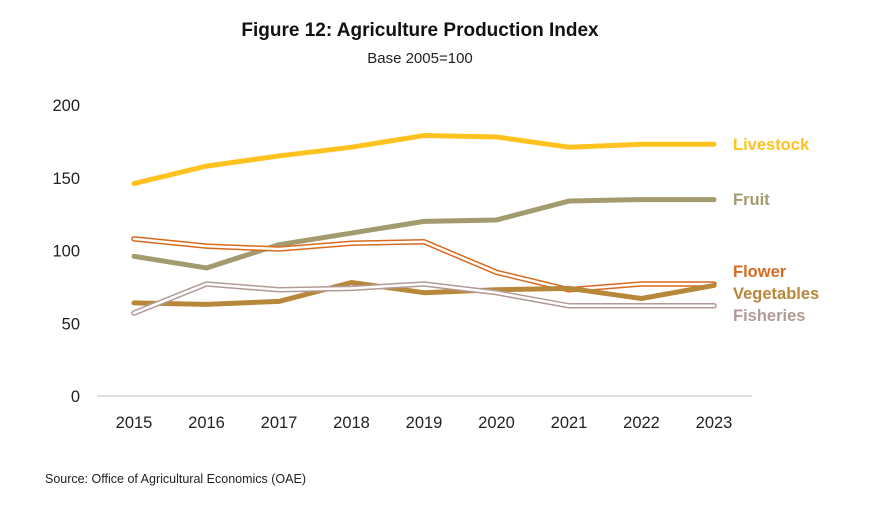 This screenshot has width=870, height=513. Describe the element at coordinates (71, 324) in the screenshot. I see `y-tick-label: 50` at that location.